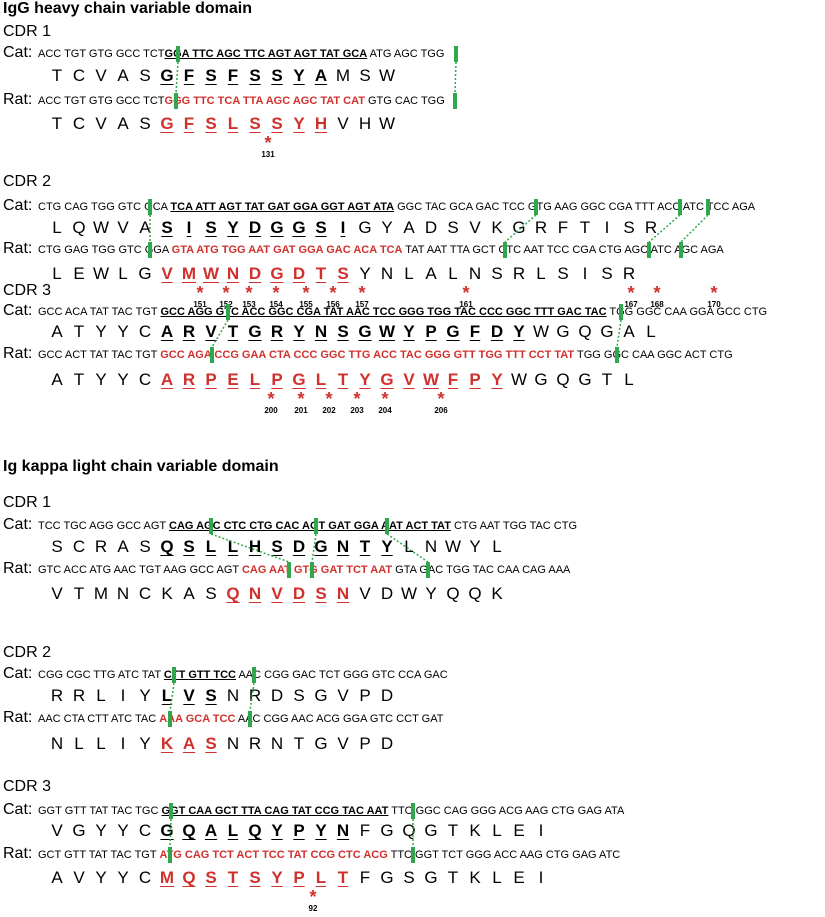  Describe the element at coordinates (282, 207) in the screenshot. I see `nt-cdr: TCA ATT AGT TAT GAT GGA GGT AGT ATA` at that location.